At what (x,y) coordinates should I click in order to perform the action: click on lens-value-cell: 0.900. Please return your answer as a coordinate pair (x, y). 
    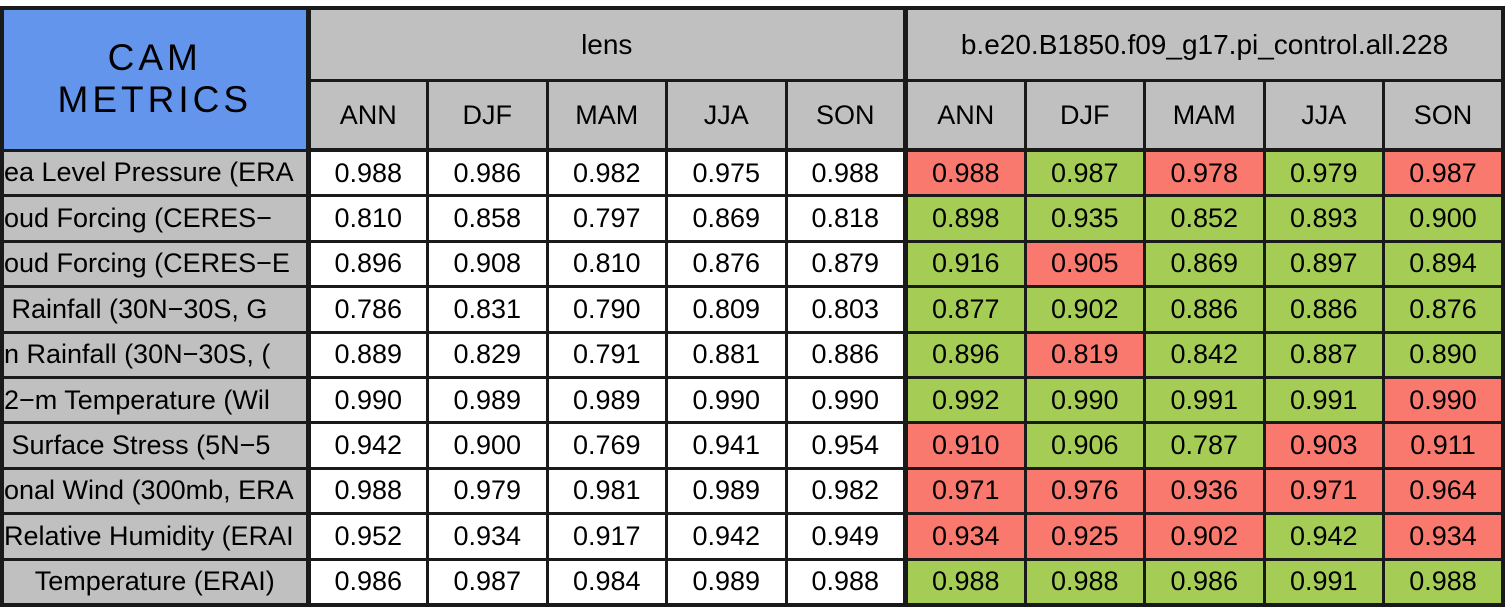
    Looking at the image, I should click on (487, 445).